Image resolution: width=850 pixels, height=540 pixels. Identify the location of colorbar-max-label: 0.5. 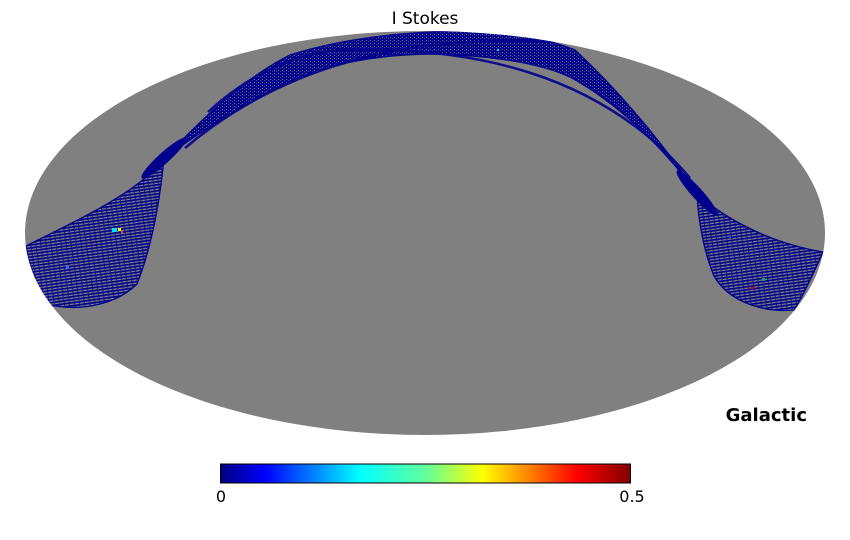
(631, 496).